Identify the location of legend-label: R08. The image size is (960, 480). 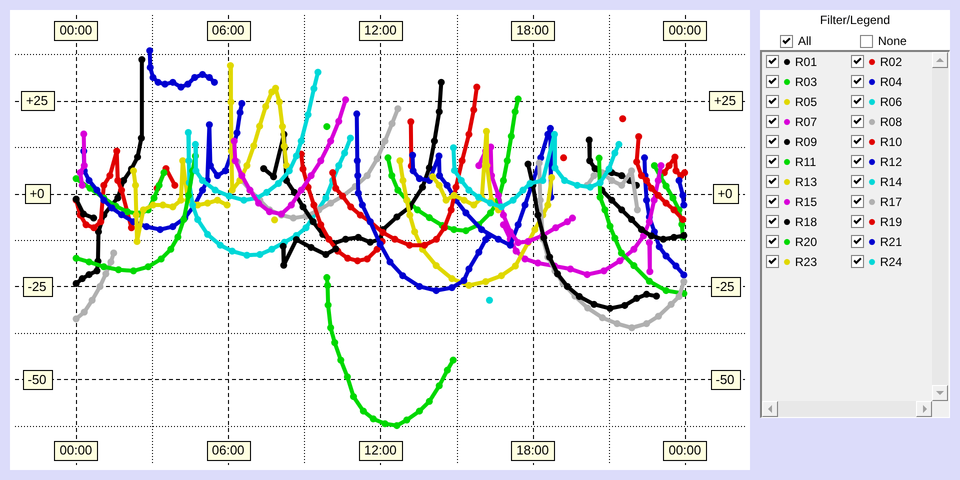
(891, 122).